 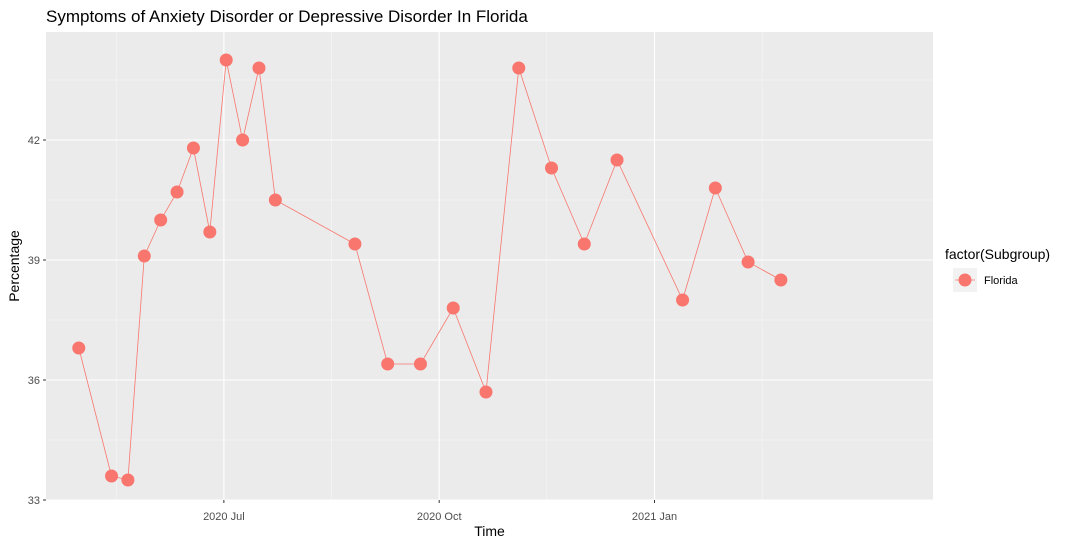 I want to click on y-tick-label: 33, so click(x=34, y=501).